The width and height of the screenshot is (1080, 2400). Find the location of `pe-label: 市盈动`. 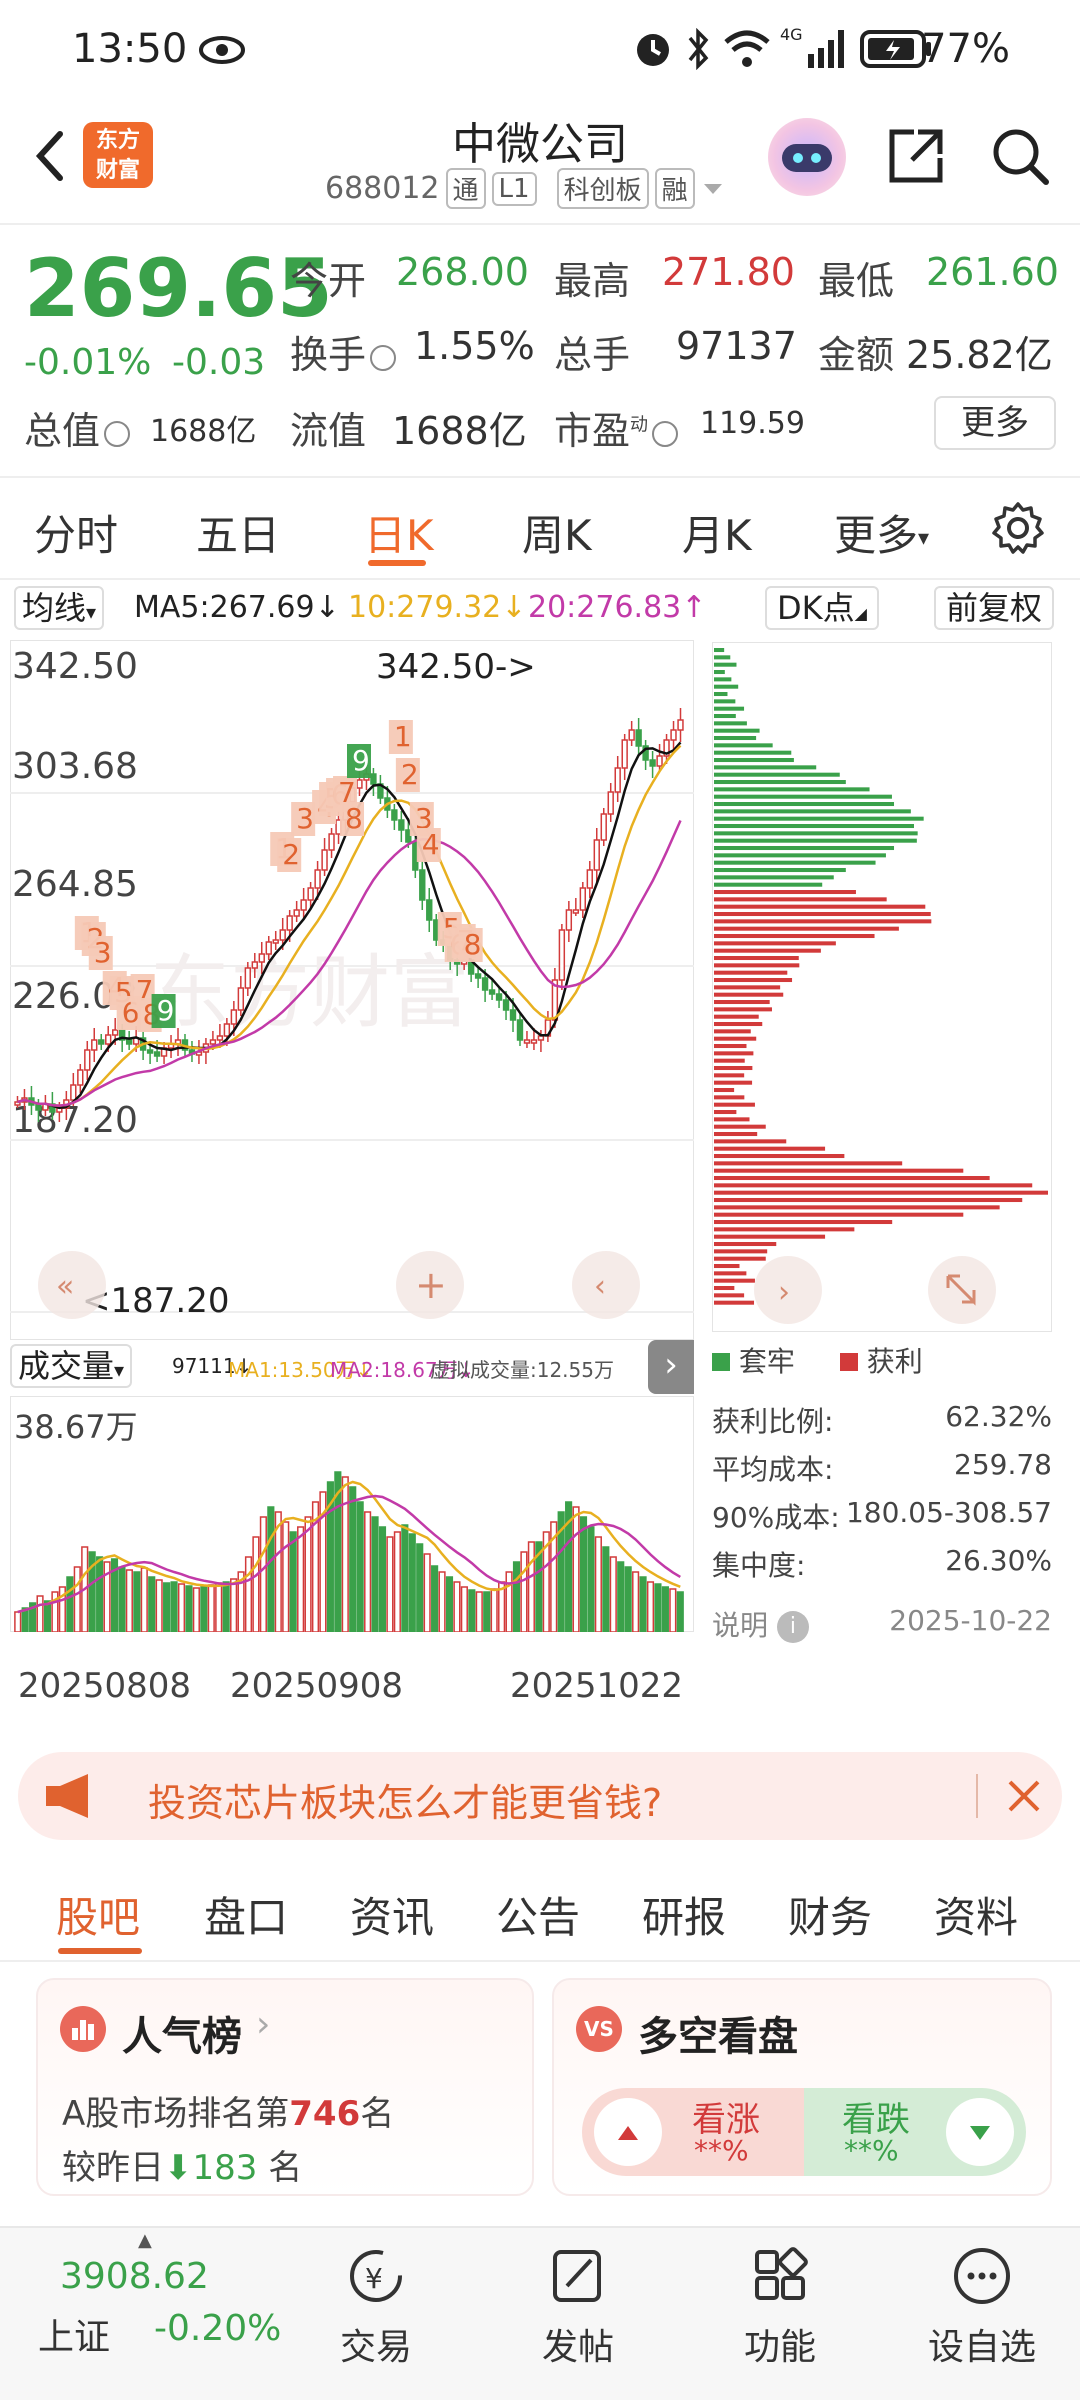

pe-label: 市盈动 is located at coordinates (618, 427).